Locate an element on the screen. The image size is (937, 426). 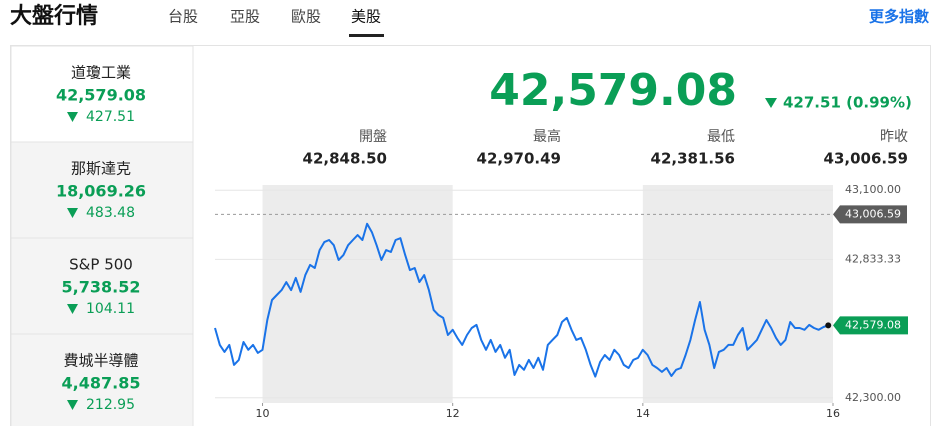
x-tick-label: 14 is located at coordinates (643, 413).